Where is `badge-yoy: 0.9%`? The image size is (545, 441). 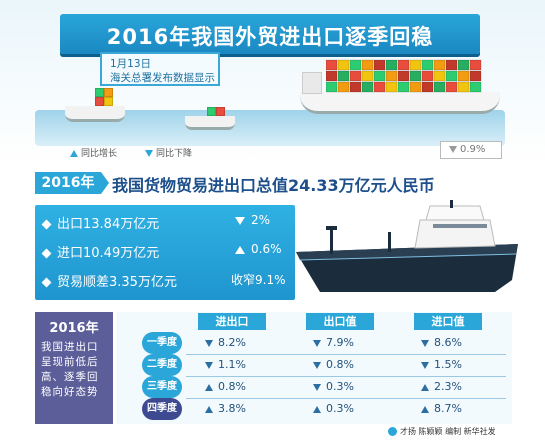 badge-yoy: 0.9% is located at coordinates (471, 150).